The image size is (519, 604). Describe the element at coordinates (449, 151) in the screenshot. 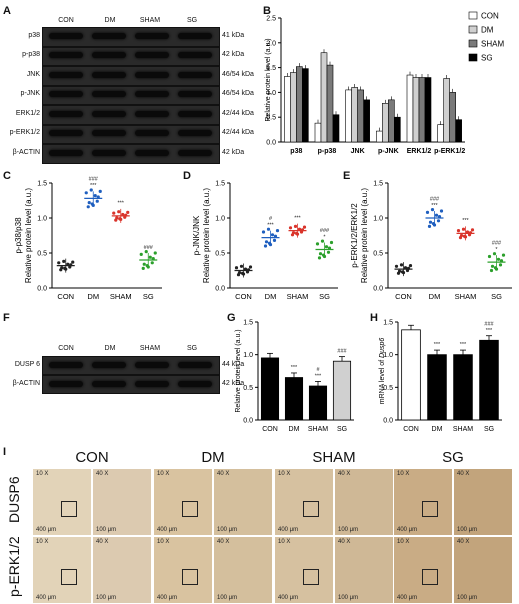

I see `x-tick-label: p-ERK1/2` at that location.